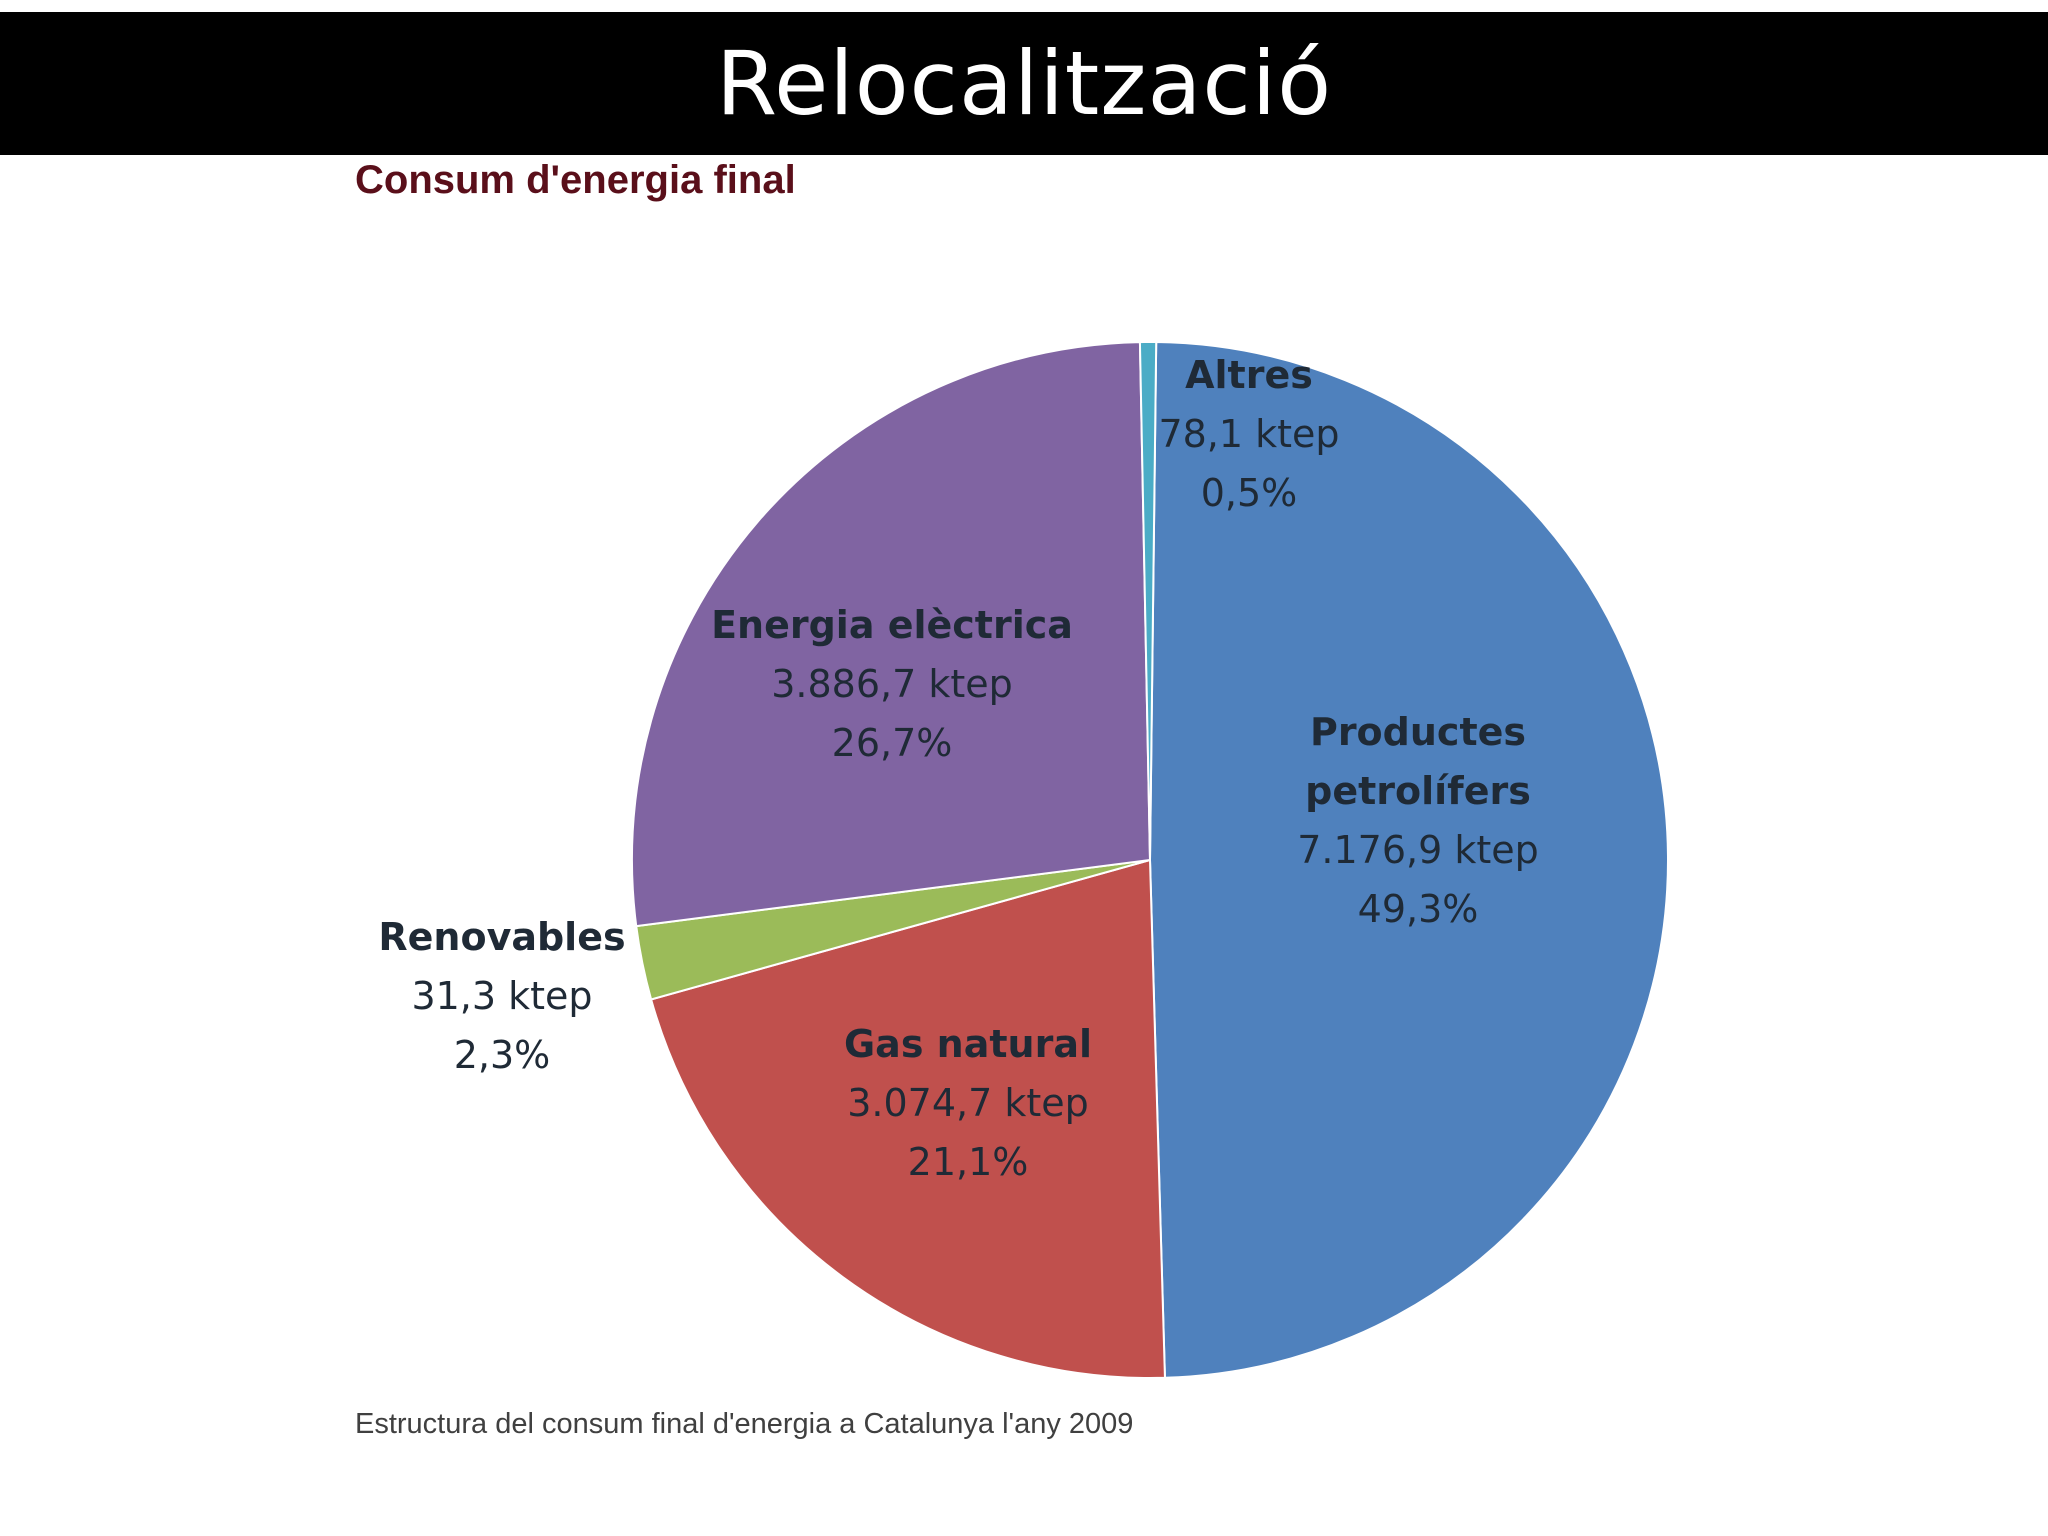 Image resolution: width=2048 pixels, height=1536 pixels. What do you see at coordinates (575, 180) in the screenshot?
I see `chart-title: Consum d'energia final` at bounding box center [575, 180].